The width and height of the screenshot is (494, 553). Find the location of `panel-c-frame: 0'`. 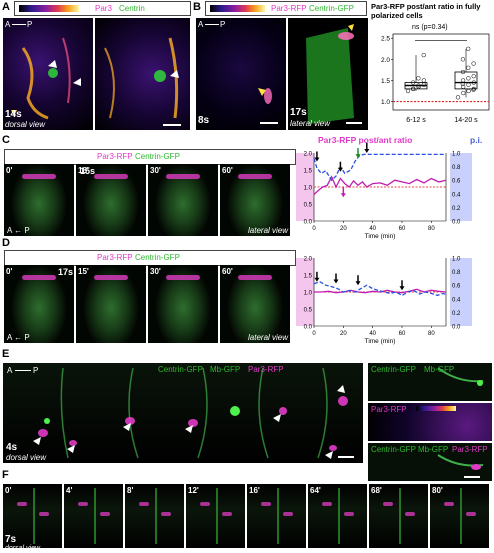

panel-c-frame: 0' is located at coordinates (39, 200).